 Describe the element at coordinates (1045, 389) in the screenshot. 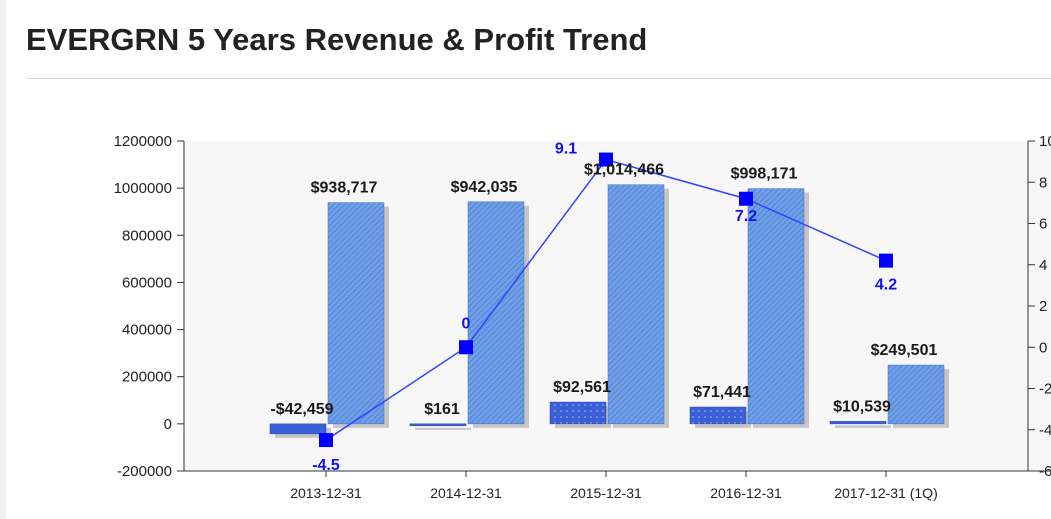

I see `right-axis-tick-label: -2` at that location.